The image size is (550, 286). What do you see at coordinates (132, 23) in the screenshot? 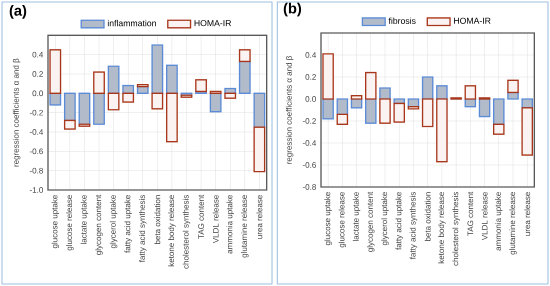
I see `legend-label: inflammation` at bounding box center [132, 23].